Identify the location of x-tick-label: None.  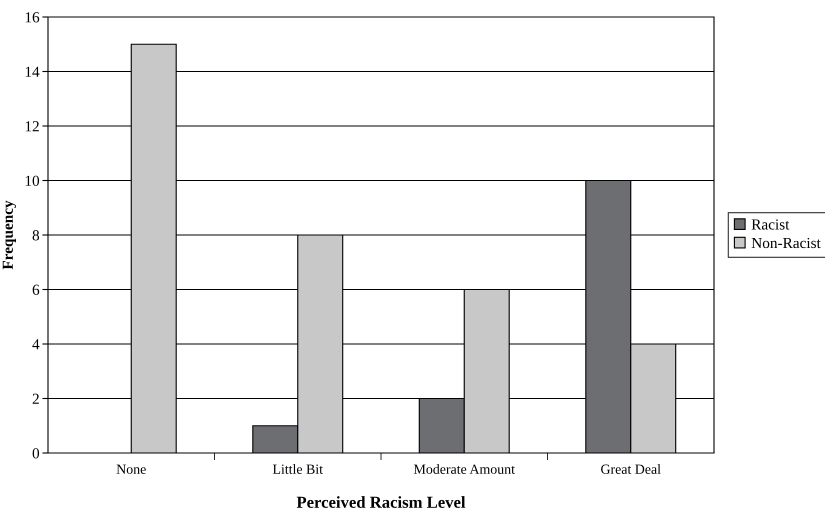
(131, 469).